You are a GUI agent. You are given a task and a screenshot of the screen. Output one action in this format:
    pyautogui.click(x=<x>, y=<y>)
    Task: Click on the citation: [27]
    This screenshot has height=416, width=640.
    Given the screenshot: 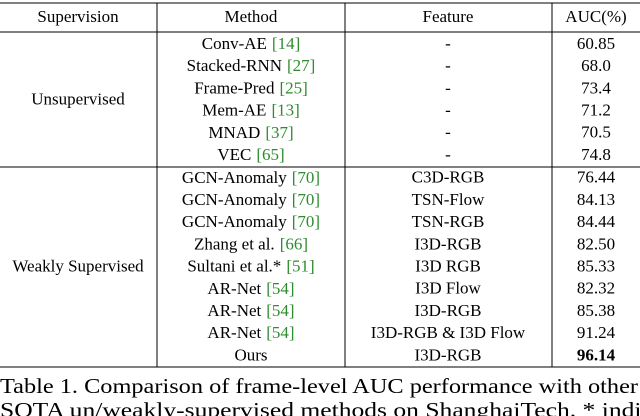 What is the action you would take?
    pyautogui.click(x=301, y=65)
    